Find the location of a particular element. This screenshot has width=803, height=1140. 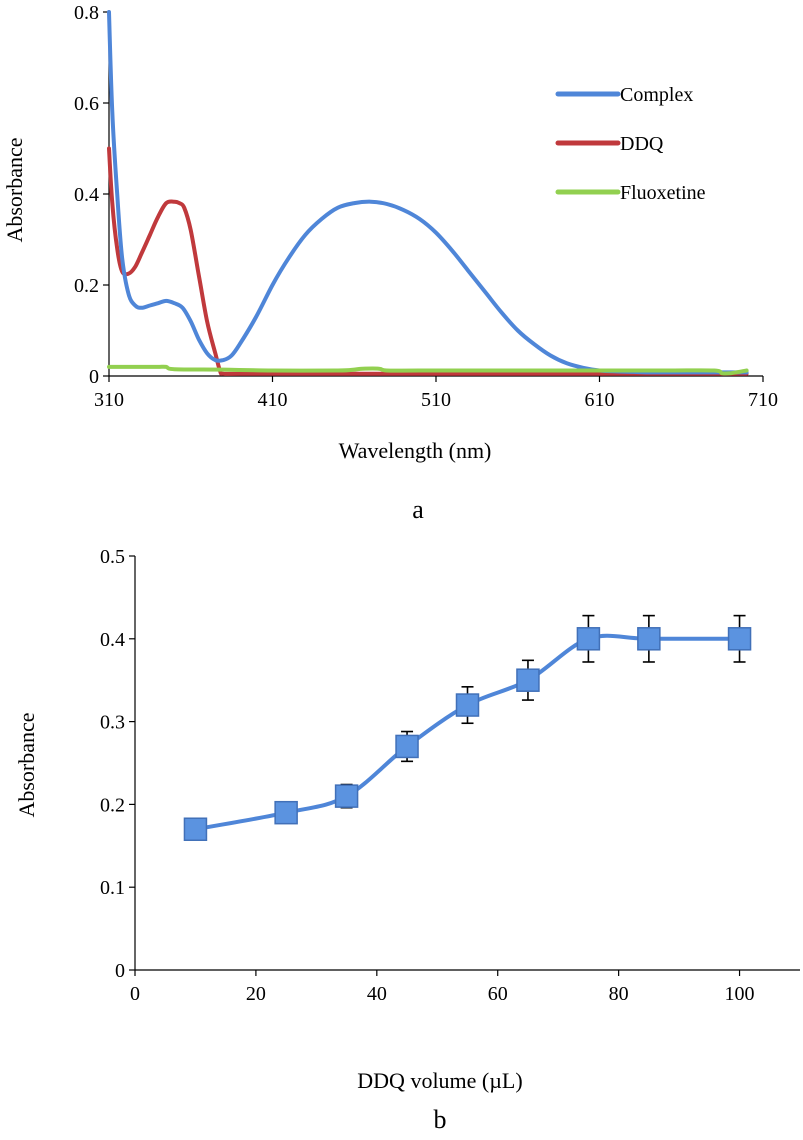

series-line-absorbance is located at coordinates (467, 732).